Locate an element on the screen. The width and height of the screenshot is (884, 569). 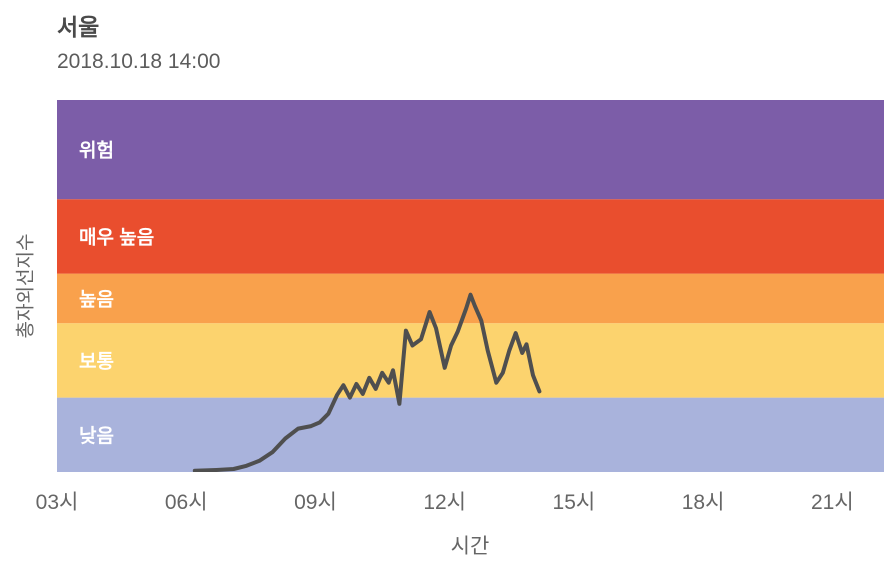
uv-band-label-high: 높음 is located at coordinates (96, 299).